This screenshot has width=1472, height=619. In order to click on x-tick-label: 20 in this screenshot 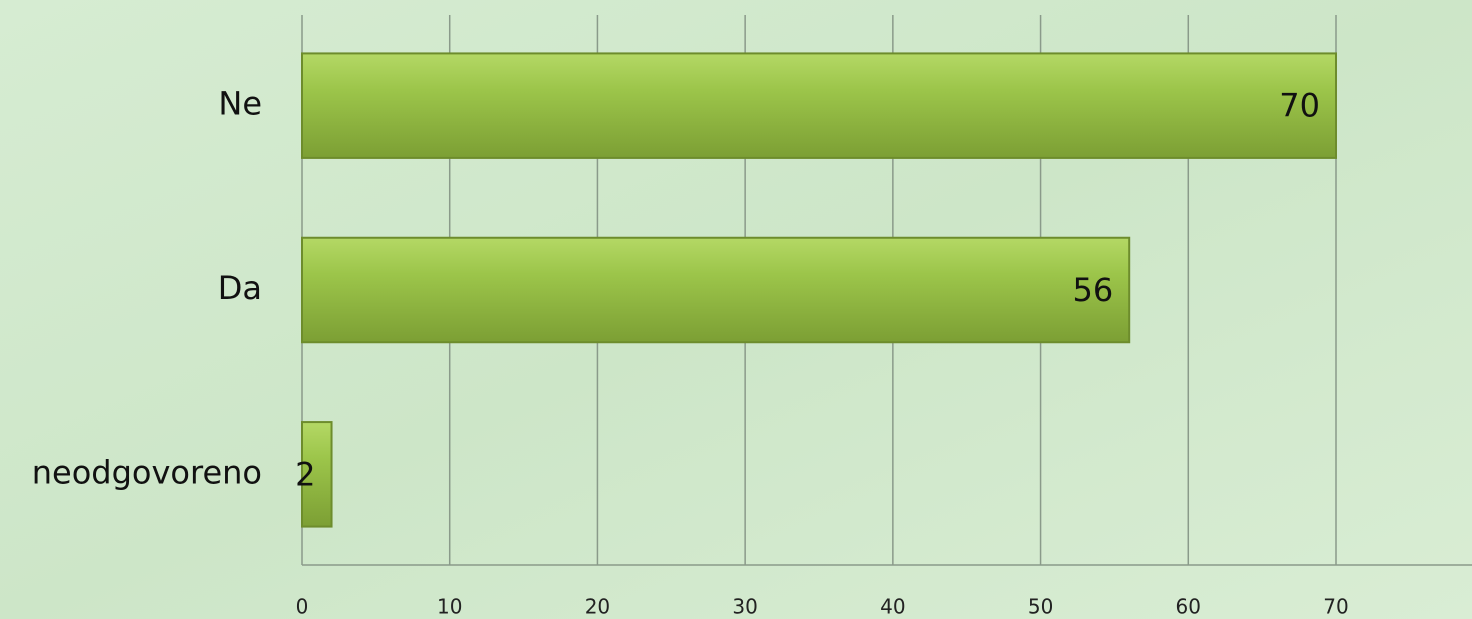, I will do `click(597, 607)`.